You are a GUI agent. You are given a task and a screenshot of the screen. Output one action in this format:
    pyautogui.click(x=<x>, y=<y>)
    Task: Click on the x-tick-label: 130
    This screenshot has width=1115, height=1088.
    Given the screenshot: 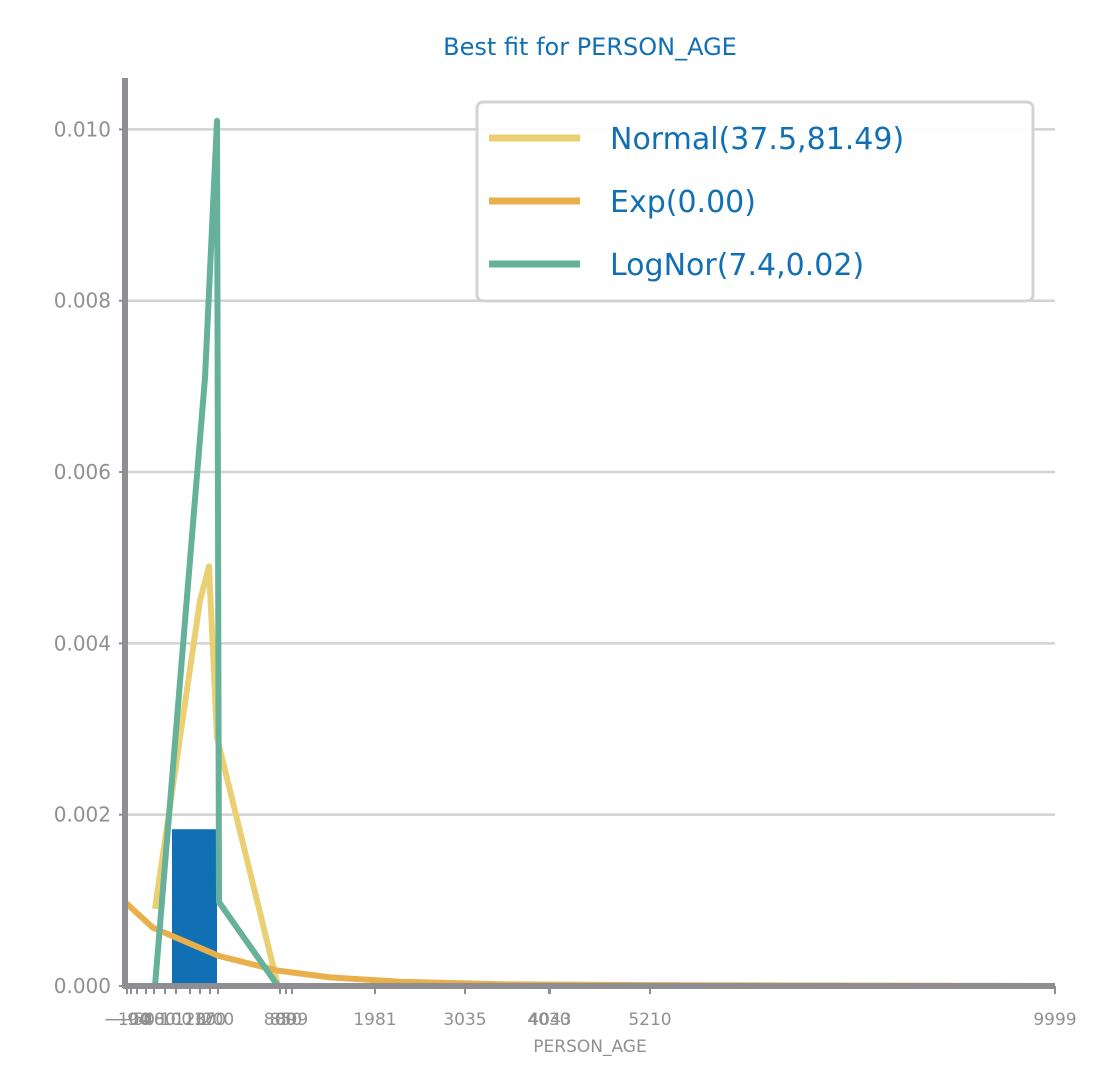 What is the action you would take?
    pyautogui.click(x=200, y=1020)
    